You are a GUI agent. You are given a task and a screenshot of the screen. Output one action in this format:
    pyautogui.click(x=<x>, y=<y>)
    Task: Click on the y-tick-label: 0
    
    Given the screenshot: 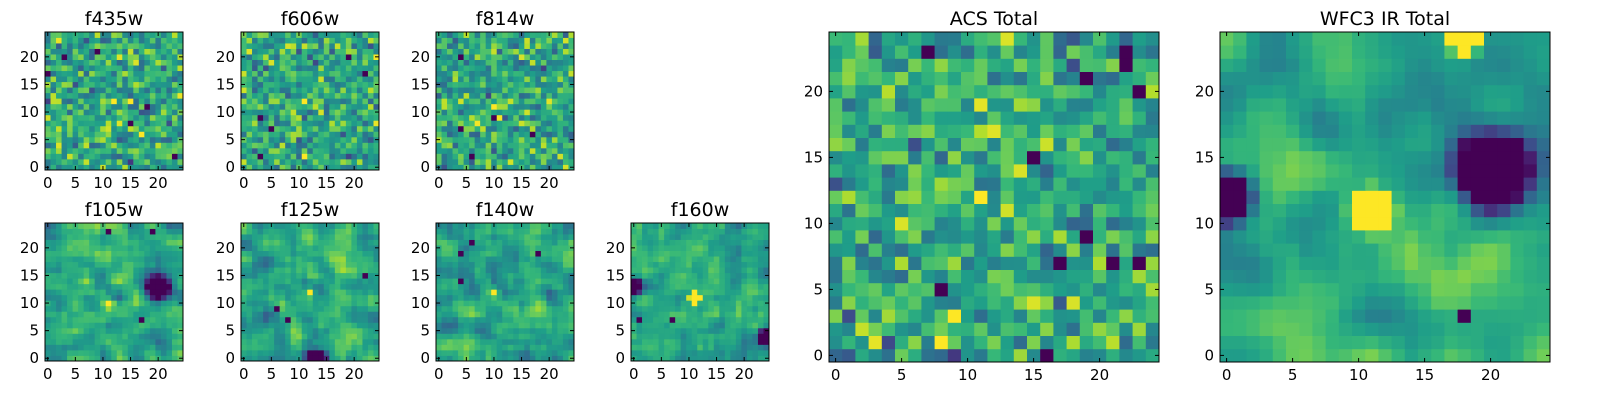 What is the action you would take?
    pyautogui.click(x=425, y=167)
    